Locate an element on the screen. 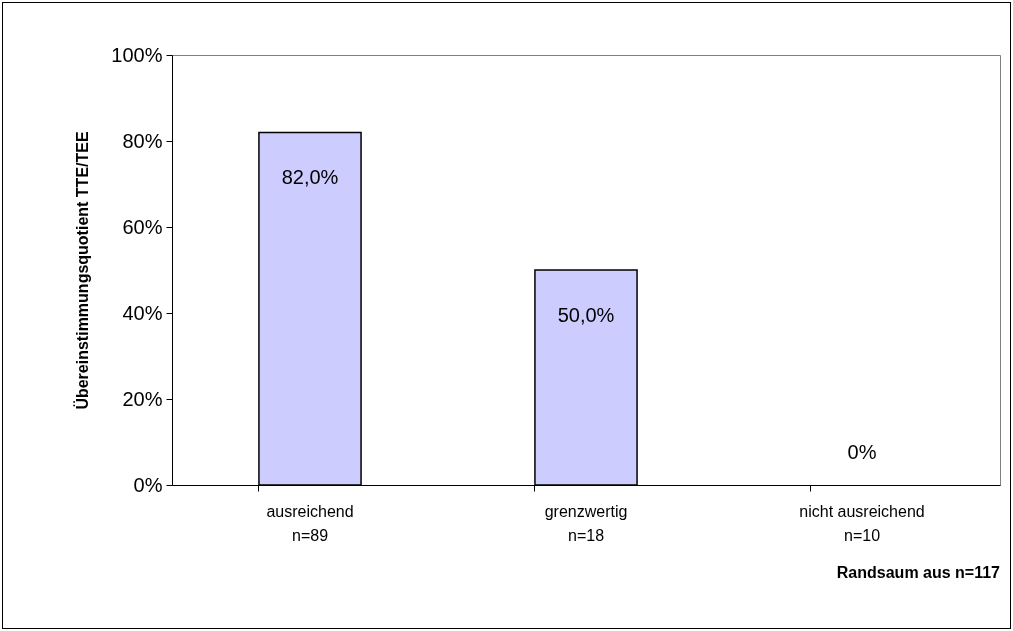  y-tick-label: 0% is located at coordinates (148, 484).